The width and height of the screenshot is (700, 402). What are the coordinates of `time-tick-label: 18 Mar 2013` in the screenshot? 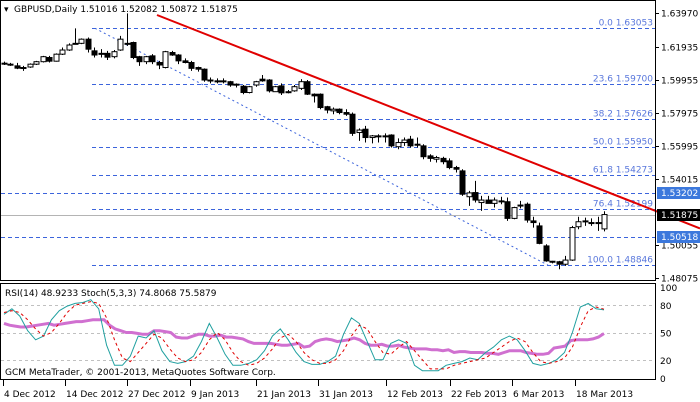 It's located at (604, 395).